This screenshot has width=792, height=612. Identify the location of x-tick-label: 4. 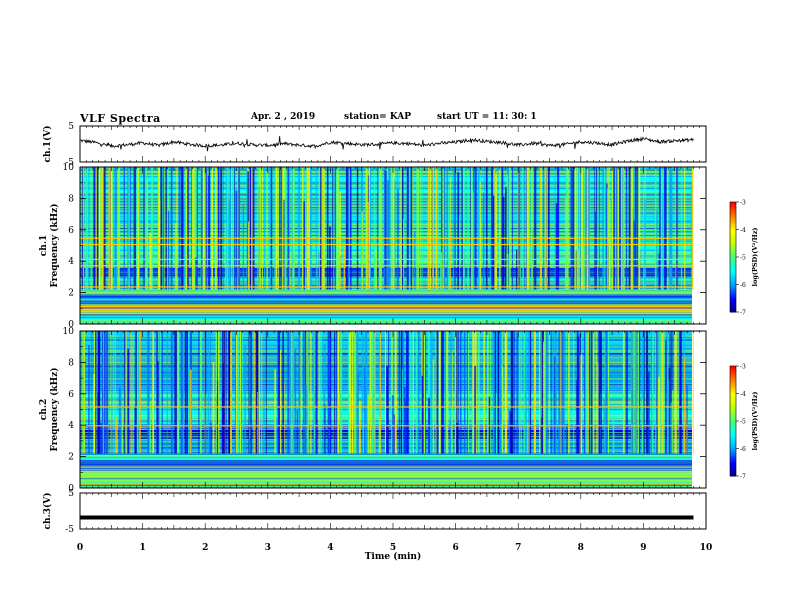
(330, 548).